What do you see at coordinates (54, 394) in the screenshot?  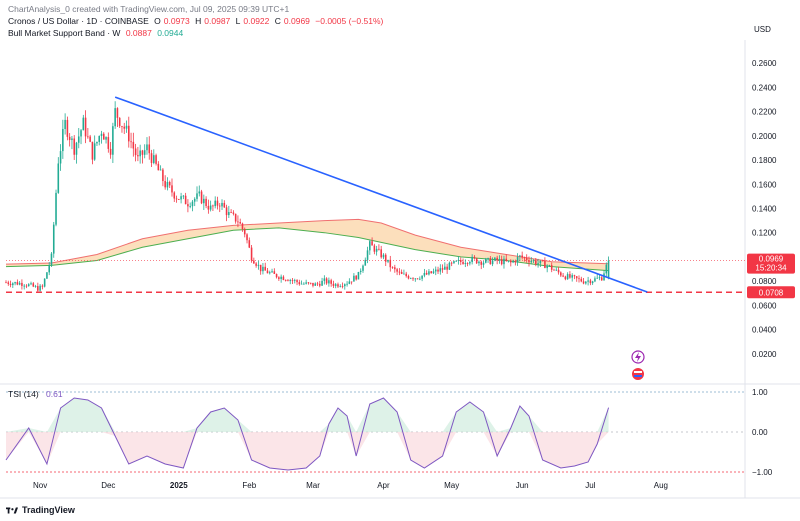 I see `oscillator-value: 0.61` at bounding box center [54, 394].